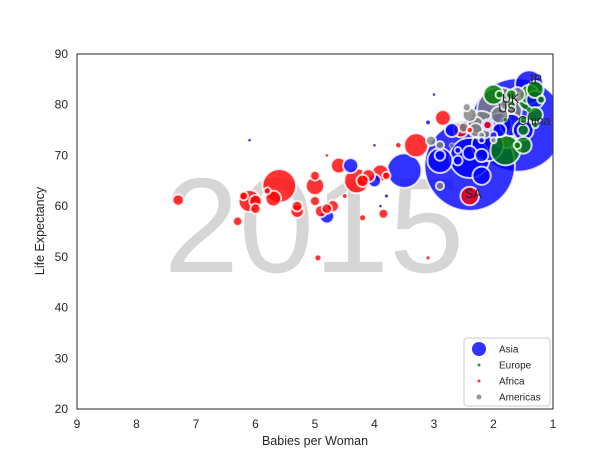 The image size is (614, 465). What do you see at coordinates (62, 231) in the screenshot?
I see `y-axis-ticks: 20 30 40 50 60 70 80 90` at bounding box center [62, 231].